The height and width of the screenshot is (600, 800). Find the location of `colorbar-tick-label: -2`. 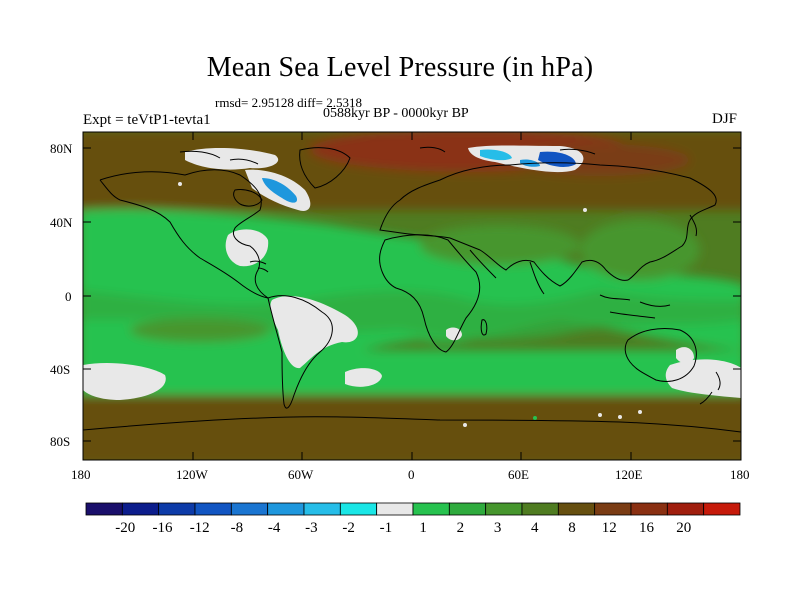

colorbar-tick-label: -2 is located at coordinates (348, 528).